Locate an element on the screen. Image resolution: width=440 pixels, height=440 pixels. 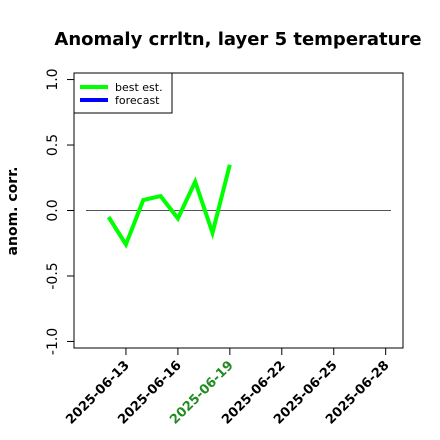
chart-title: Anomaly crrltn, layer 5 temperature is located at coordinates (237, 39).